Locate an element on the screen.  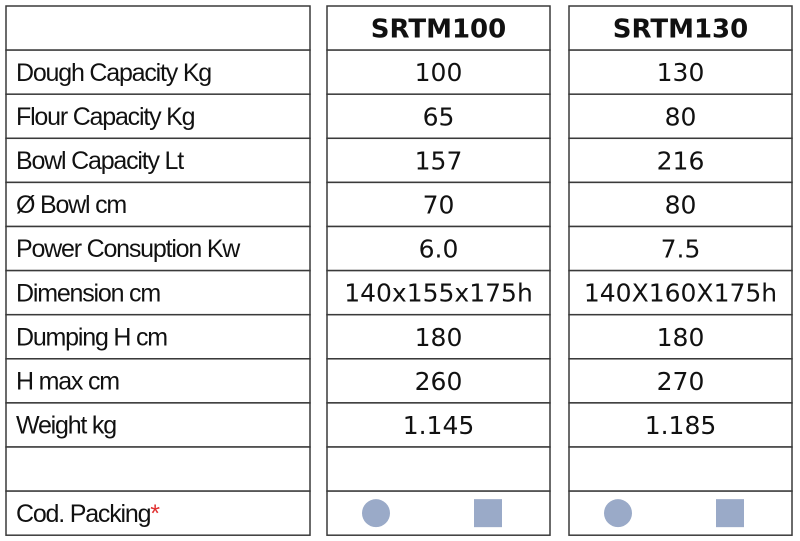
cell-value: 6.0 is located at coordinates (439, 249).